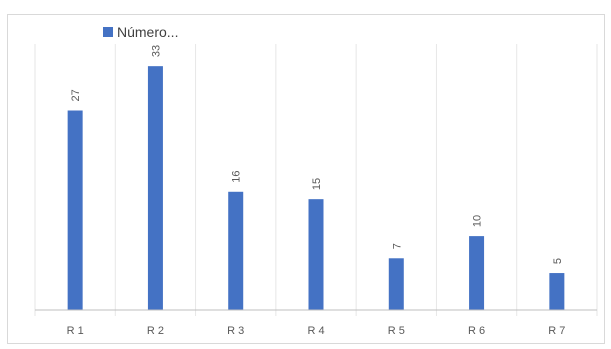  What do you see at coordinates (397, 246) in the screenshot?
I see `data-label: 7` at bounding box center [397, 246].